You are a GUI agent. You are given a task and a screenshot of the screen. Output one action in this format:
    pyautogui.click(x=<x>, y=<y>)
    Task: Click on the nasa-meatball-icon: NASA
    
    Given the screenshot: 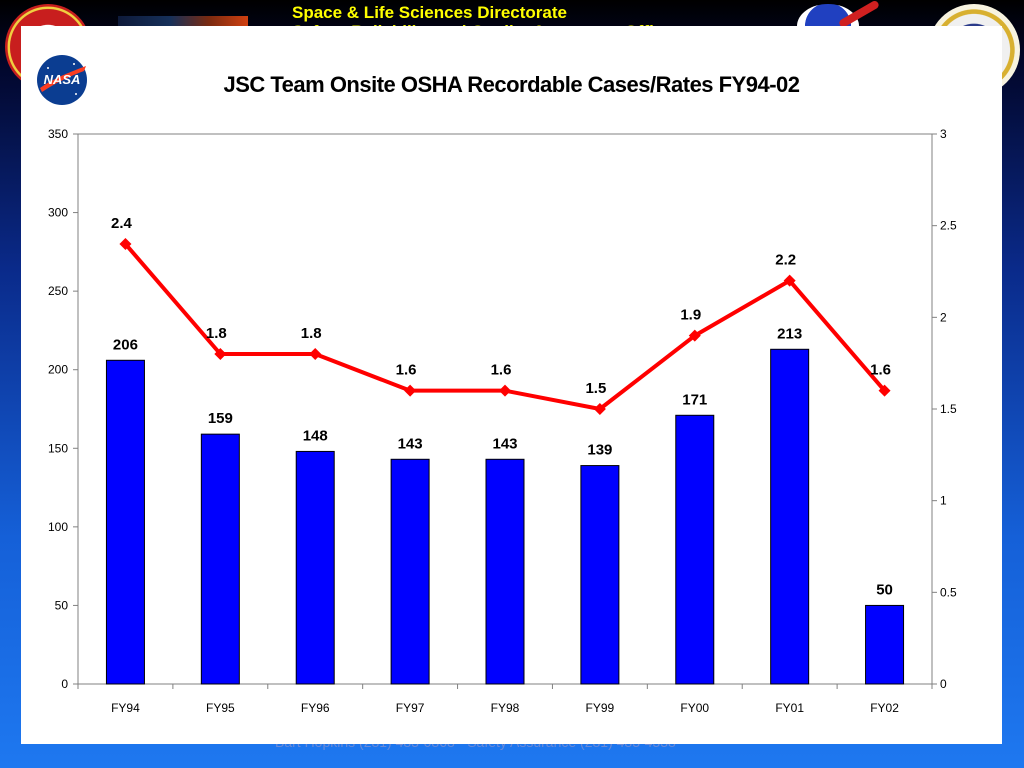 What is the action you would take?
    pyautogui.click(x=62, y=80)
    